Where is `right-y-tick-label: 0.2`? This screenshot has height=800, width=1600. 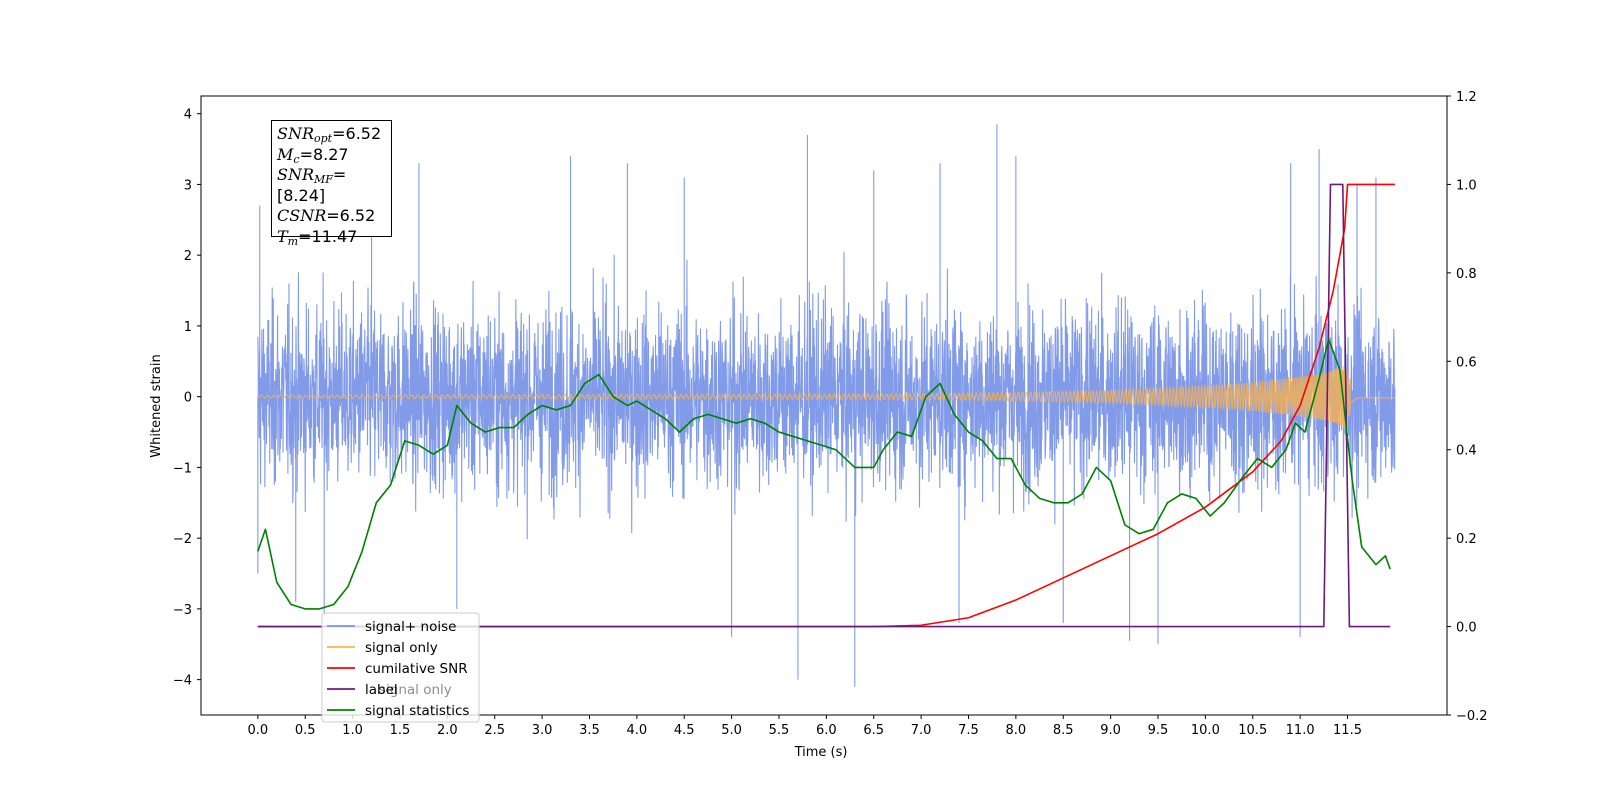 right-y-tick-label: 0.2 is located at coordinates (1466, 539).